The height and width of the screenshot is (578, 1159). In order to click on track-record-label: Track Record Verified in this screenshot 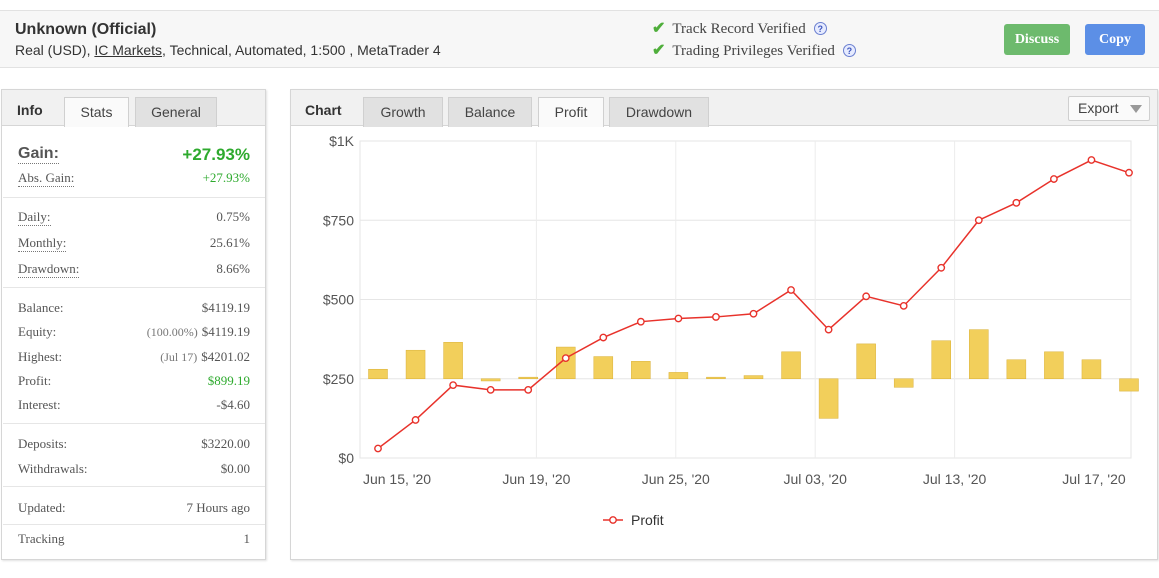, I will do `click(739, 29)`.